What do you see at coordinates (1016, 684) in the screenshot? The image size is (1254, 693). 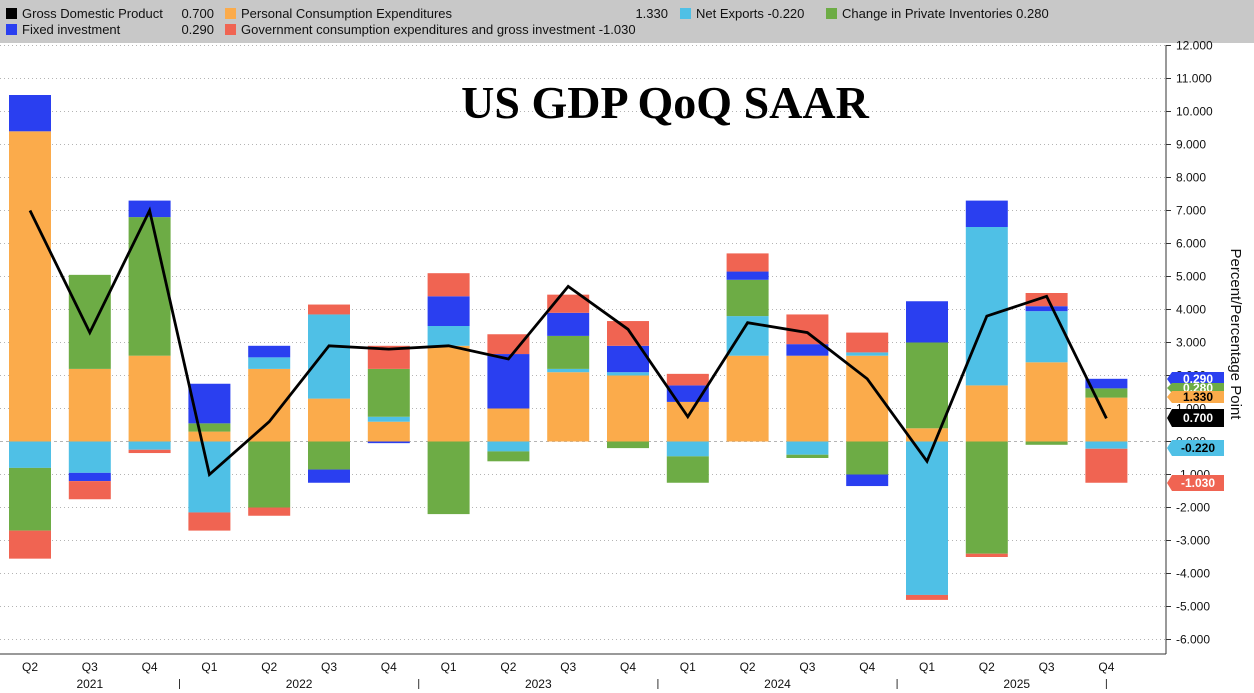 I see `year-label: 2025` at bounding box center [1016, 684].